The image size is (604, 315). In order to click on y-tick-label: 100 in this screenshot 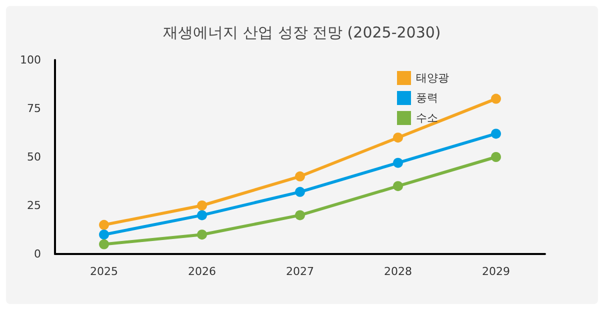, I will do `click(30, 60)`.